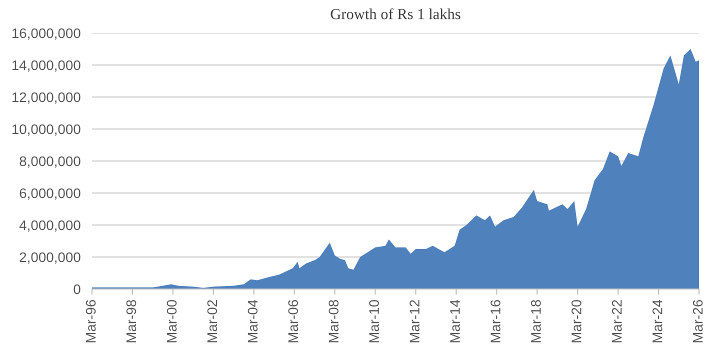 The height and width of the screenshot is (362, 714). Describe the element at coordinates (577, 321) in the screenshot. I see `x-tick-label: Mar-20` at that location.